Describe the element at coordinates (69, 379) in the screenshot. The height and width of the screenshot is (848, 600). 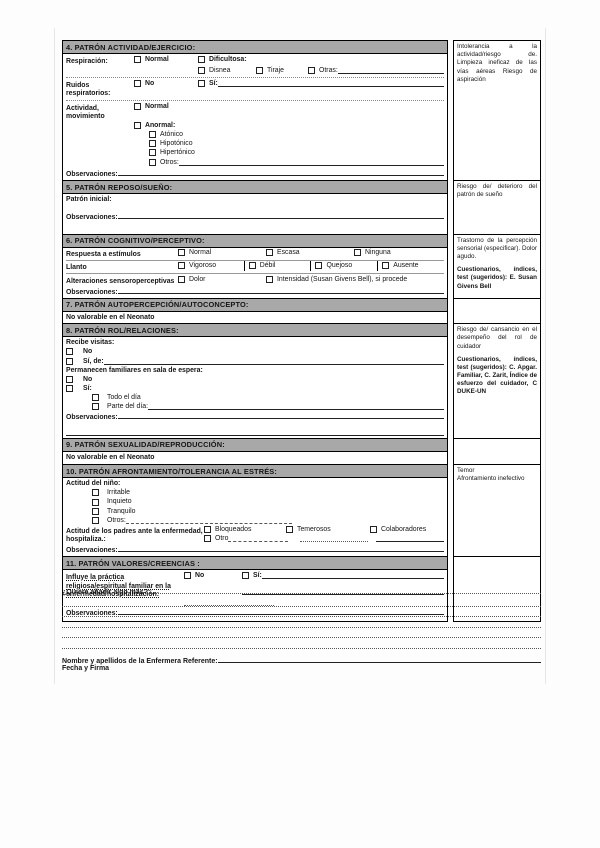
I see `checkbox-familiares-no` at that location.